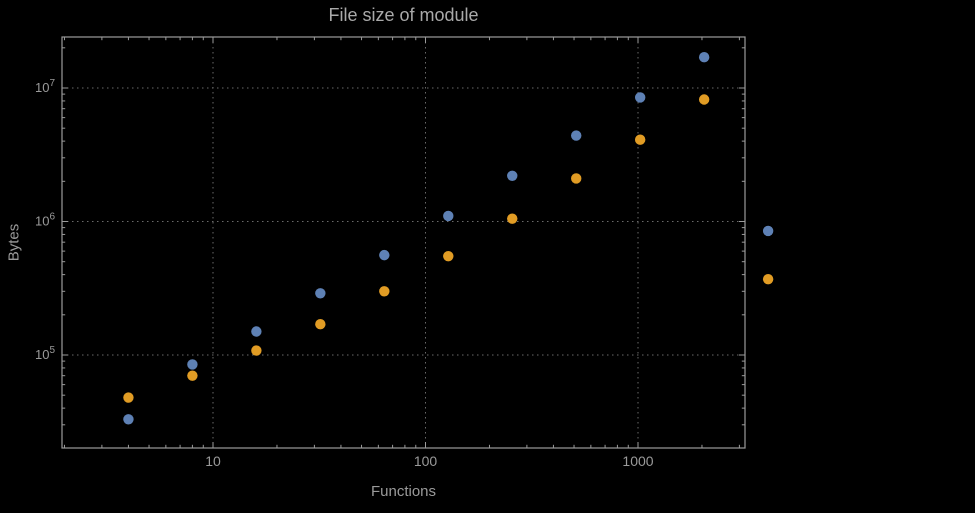 This screenshot has width=975, height=513. Describe the element at coordinates (45, 86) in the screenshot. I see `y-tick-label: 10⁷` at that location.